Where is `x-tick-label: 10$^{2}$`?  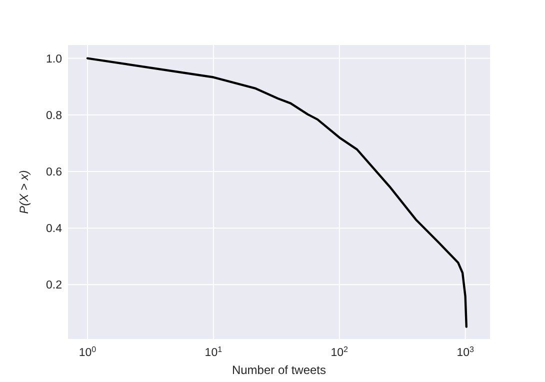
x-tick-label: 10$^{2}$ is located at coordinates (339, 351).